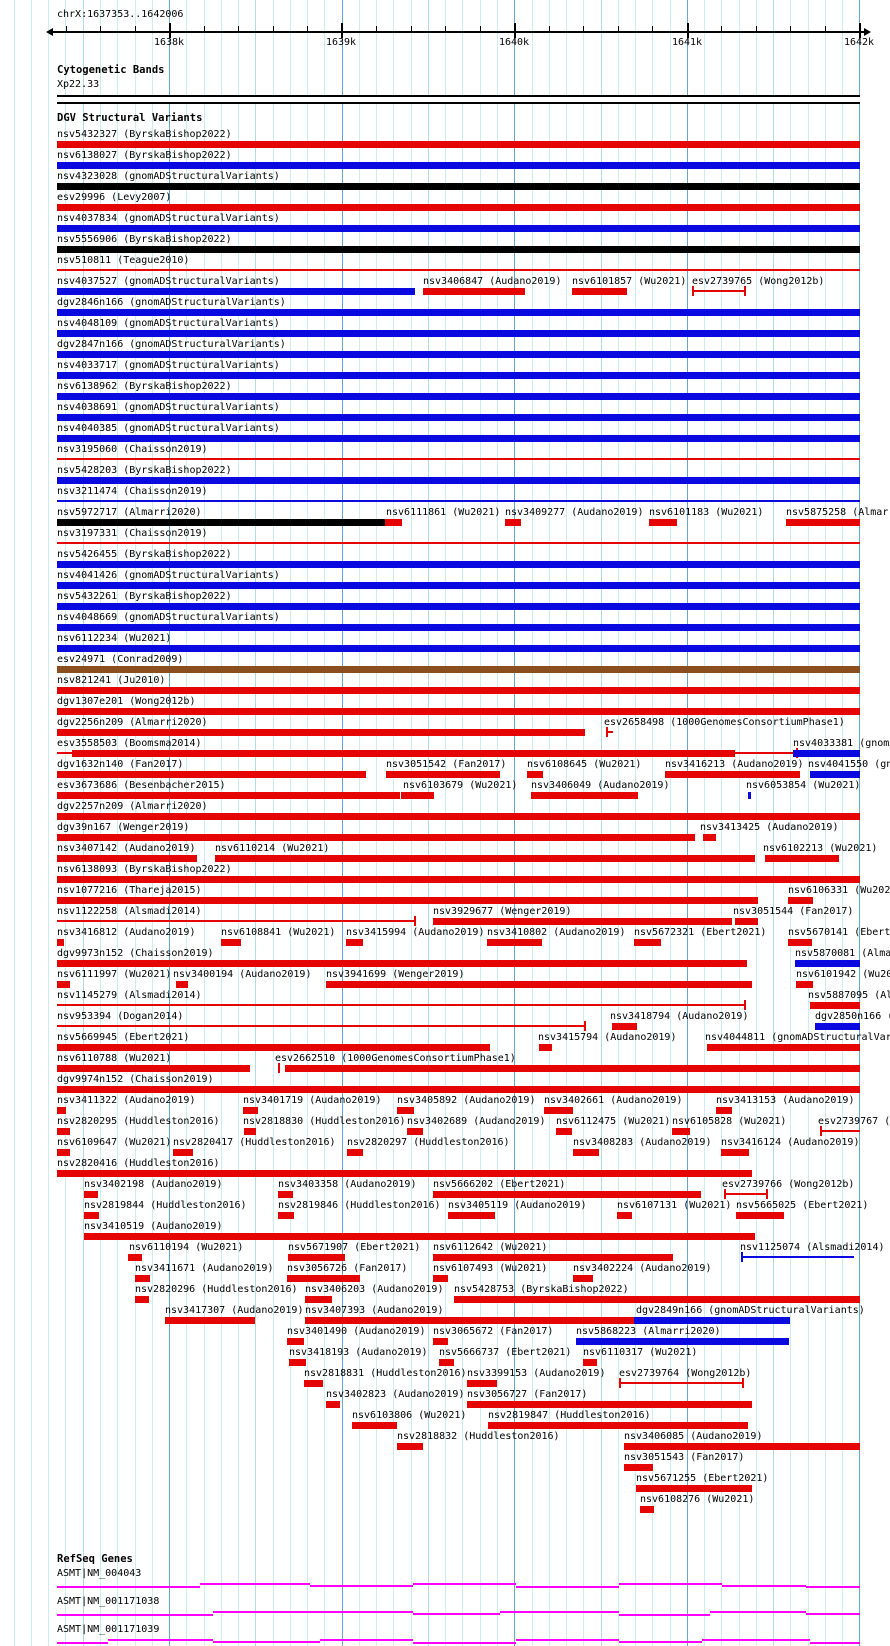  I want to click on variant-label: nsv3409277 (Audano2019), so click(574, 512).